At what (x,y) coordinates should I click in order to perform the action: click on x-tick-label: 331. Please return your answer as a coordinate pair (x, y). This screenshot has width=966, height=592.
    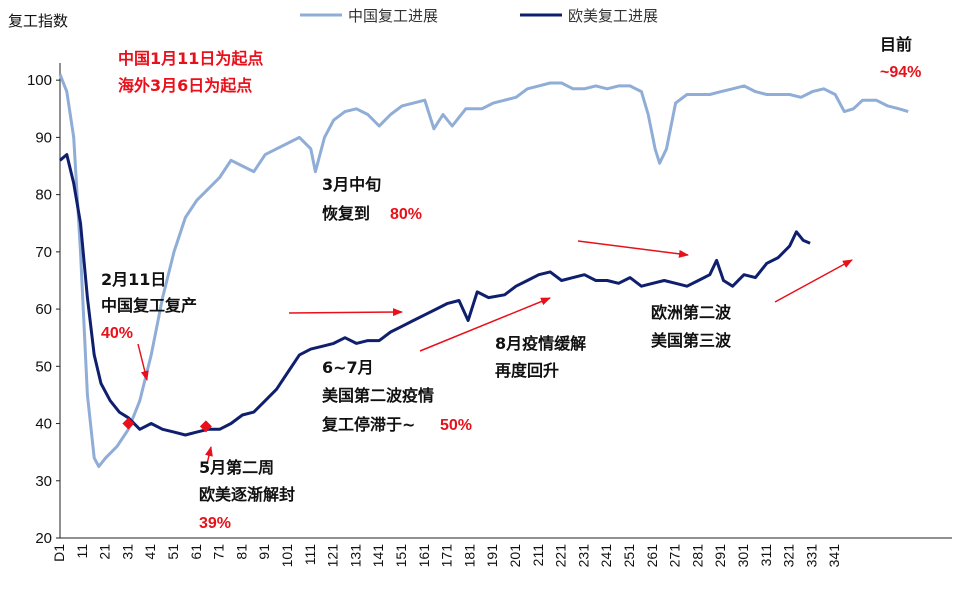
    Looking at the image, I should click on (811, 556).